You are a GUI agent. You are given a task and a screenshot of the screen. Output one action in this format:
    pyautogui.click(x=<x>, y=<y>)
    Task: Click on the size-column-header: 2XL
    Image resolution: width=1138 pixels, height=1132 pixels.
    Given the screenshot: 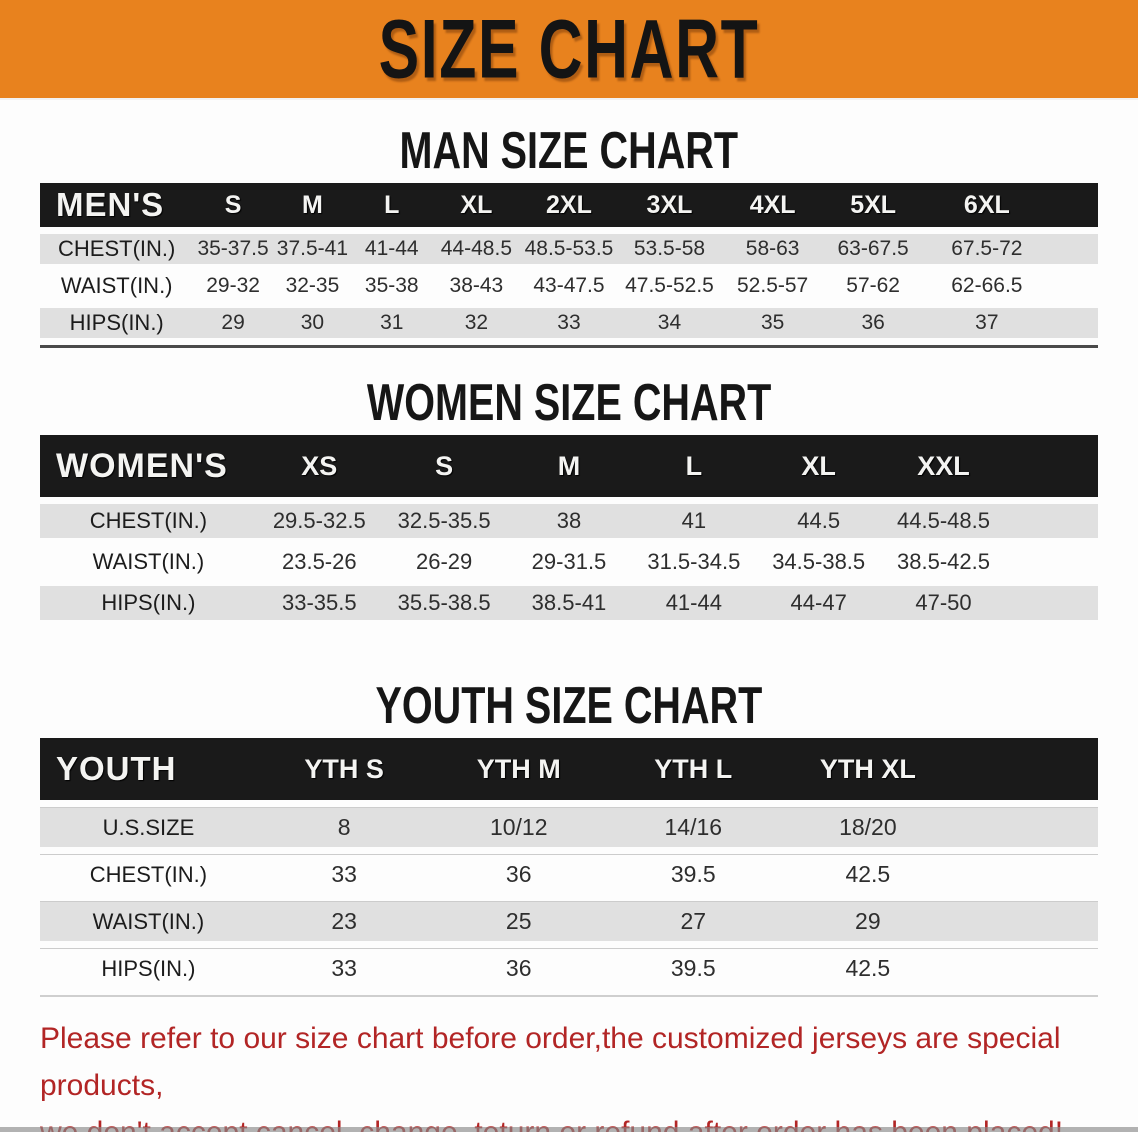 What is the action you would take?
    pyautogui.click(x=569, y=205)
    